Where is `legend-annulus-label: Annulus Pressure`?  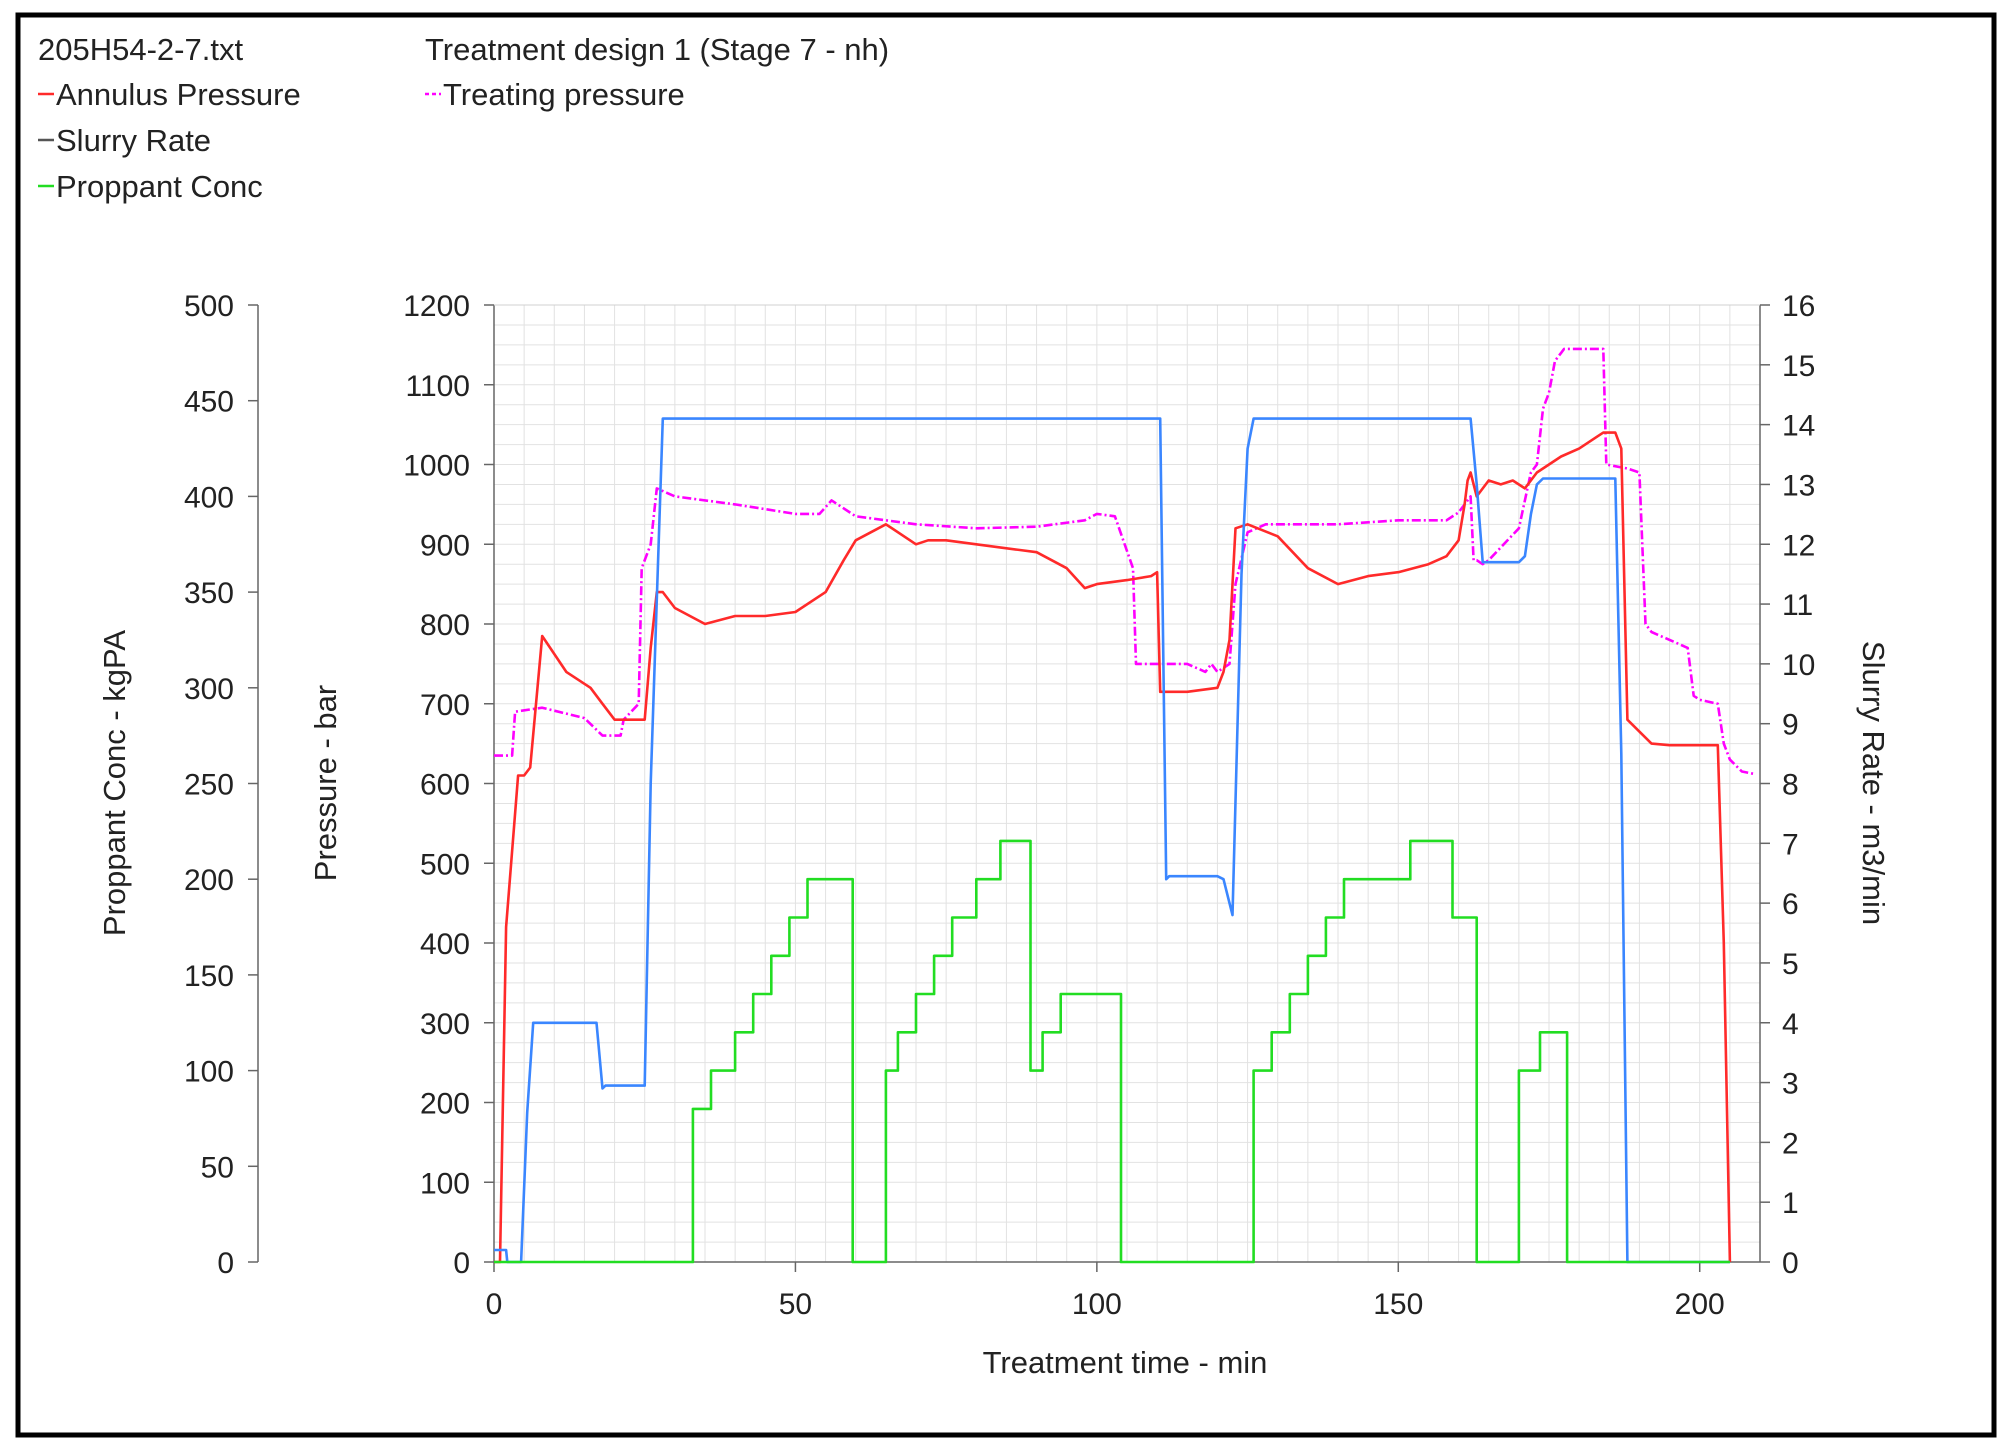
legend-annulus-label: Annulus Pressure is located at coordinates (178, 94).